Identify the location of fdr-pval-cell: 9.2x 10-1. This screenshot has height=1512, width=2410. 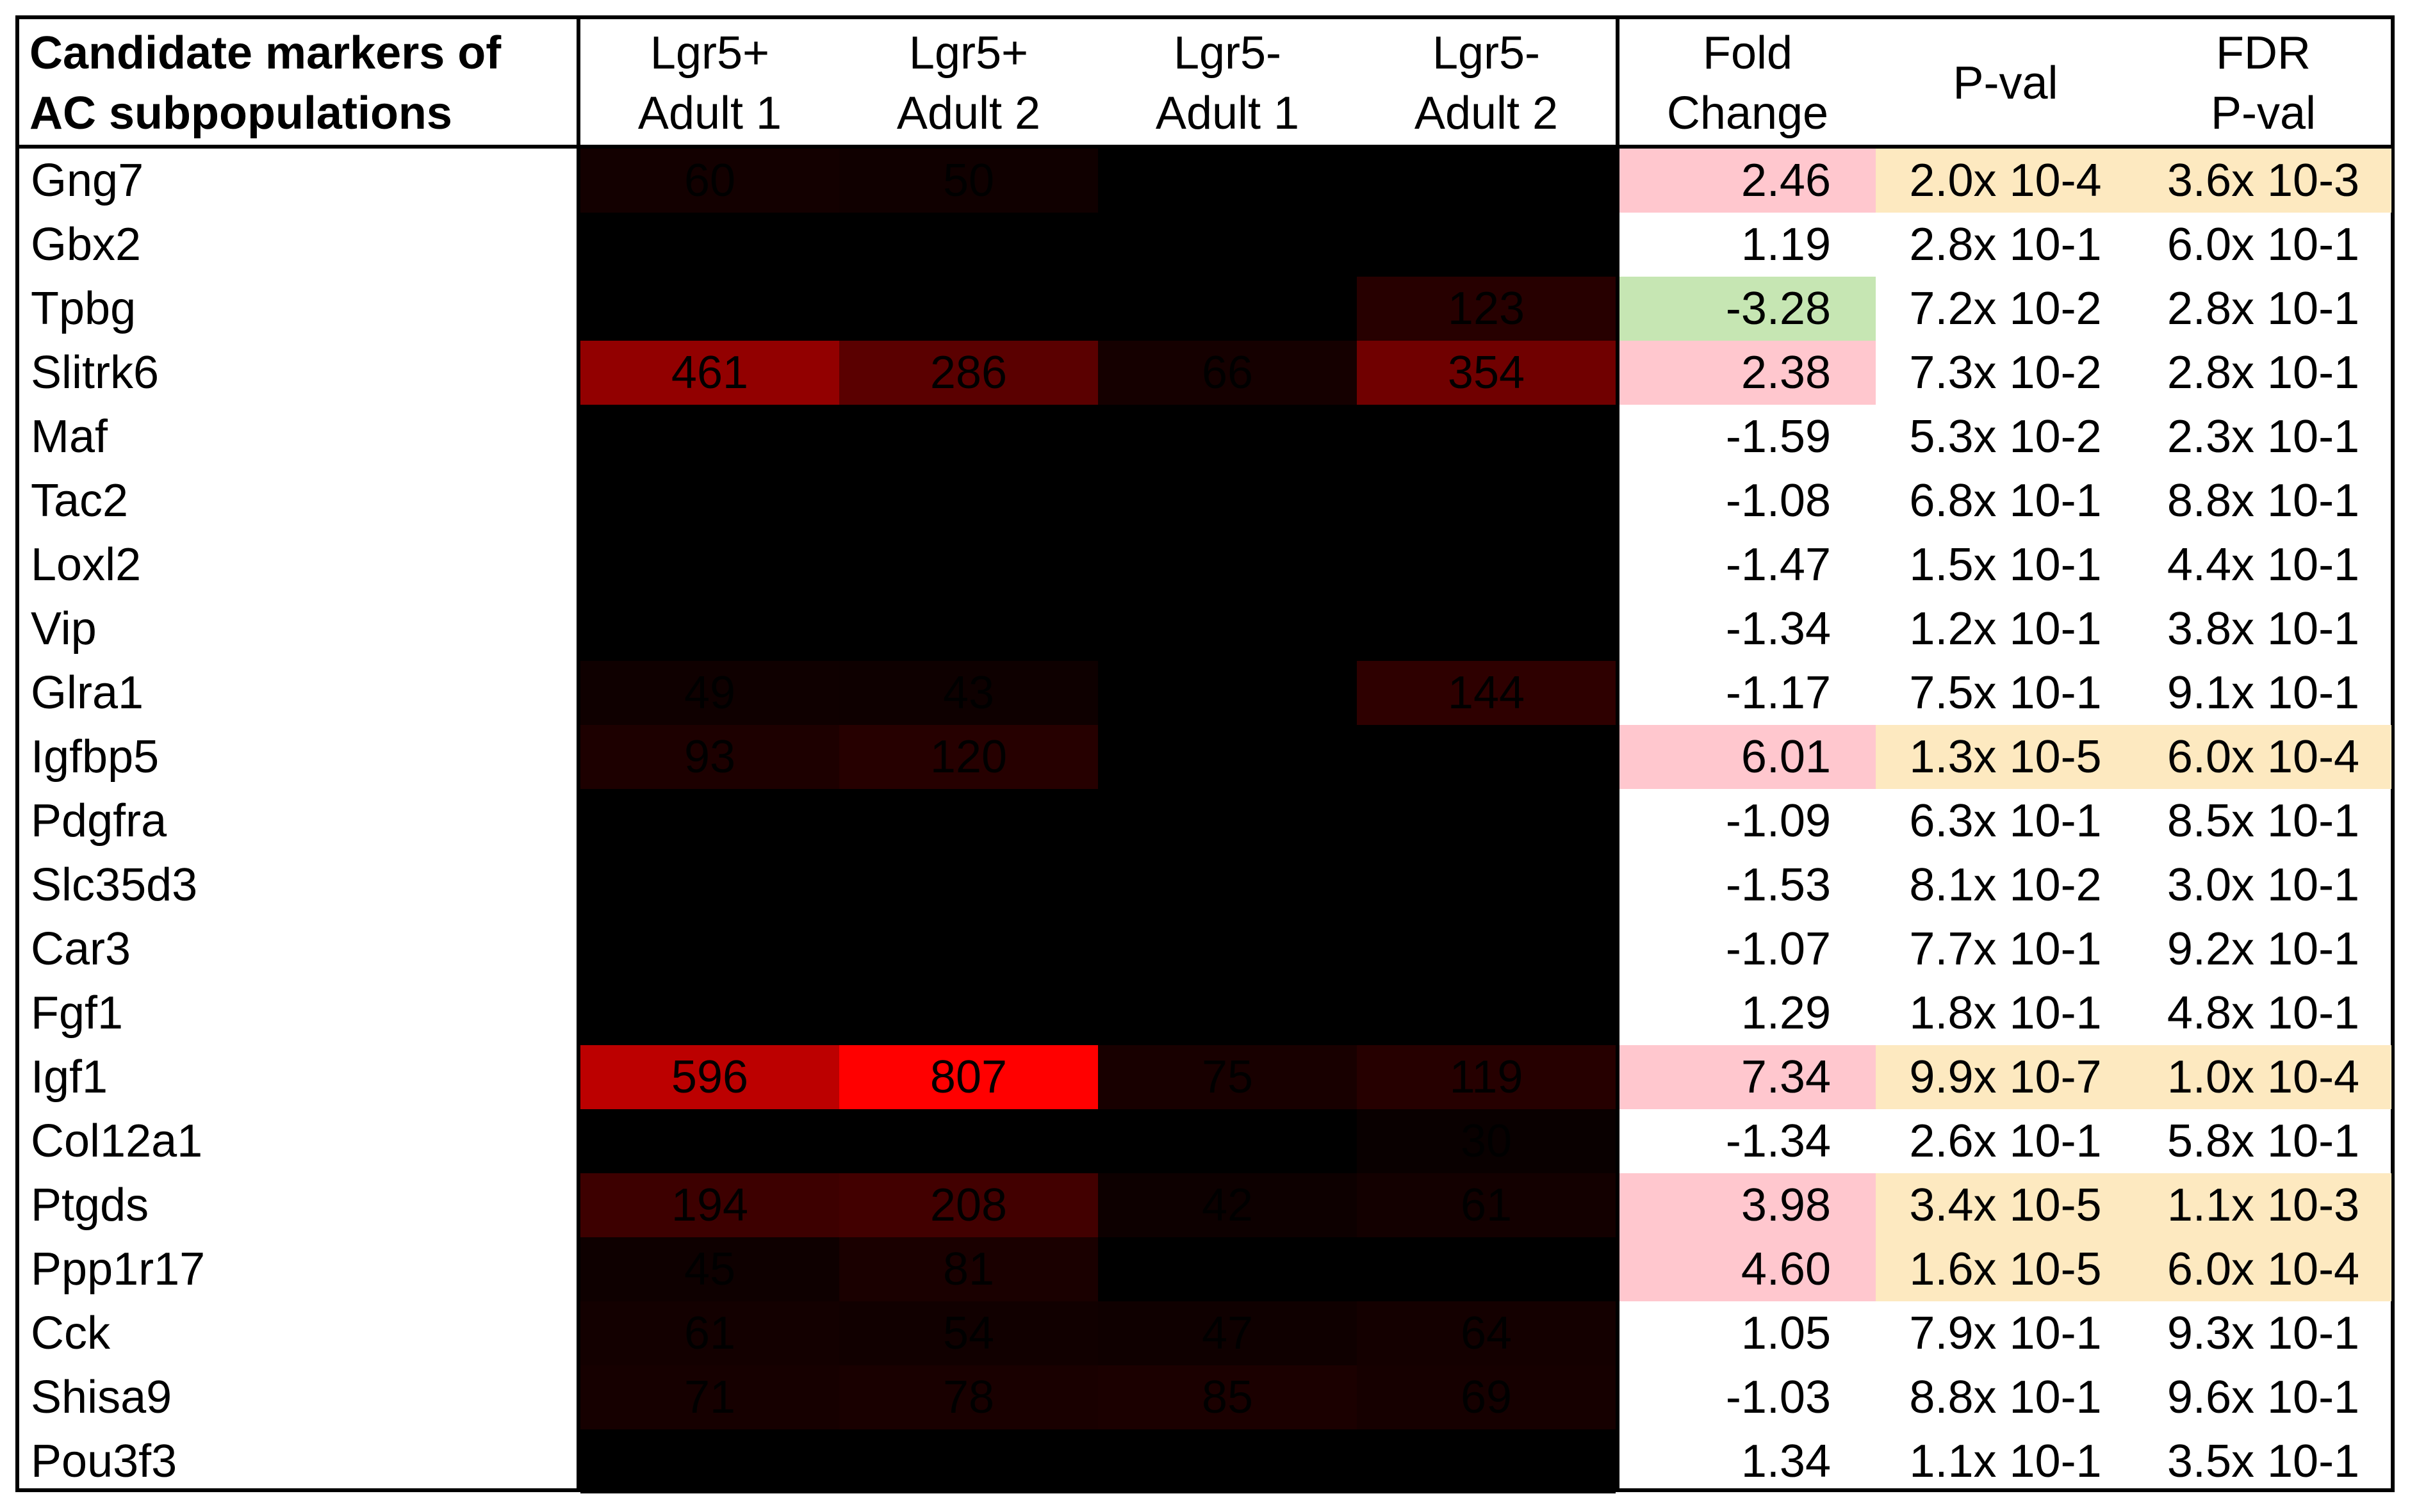
(2263, 949).